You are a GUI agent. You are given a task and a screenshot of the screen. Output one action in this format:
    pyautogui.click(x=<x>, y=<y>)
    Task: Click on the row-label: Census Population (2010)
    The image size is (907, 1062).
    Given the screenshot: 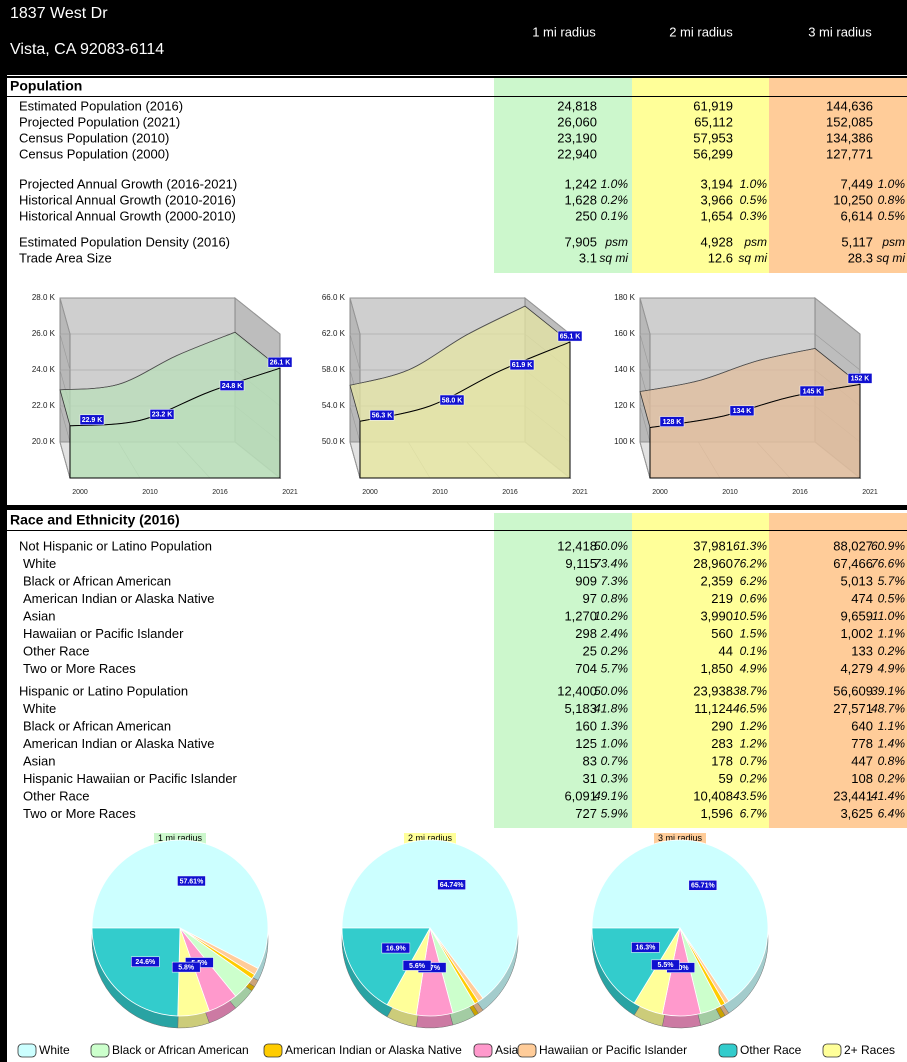 What is the action you would take?
    pyautogui.click(x=94, y=137)
    